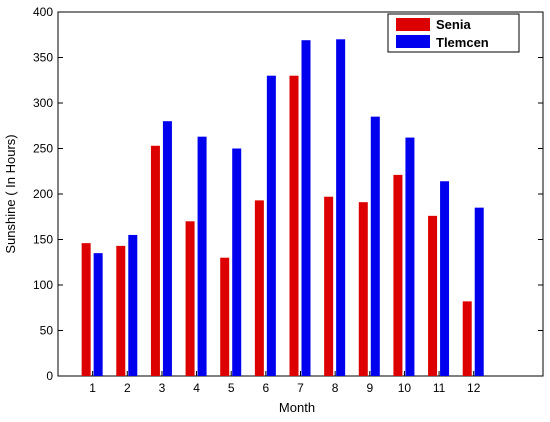 The width and height of the screenshot is (550, 422). Describe the element at coordinates (10, 193) in the screenshot. I see `y-axis-label: Sunshine ( In Hours)` at that location.